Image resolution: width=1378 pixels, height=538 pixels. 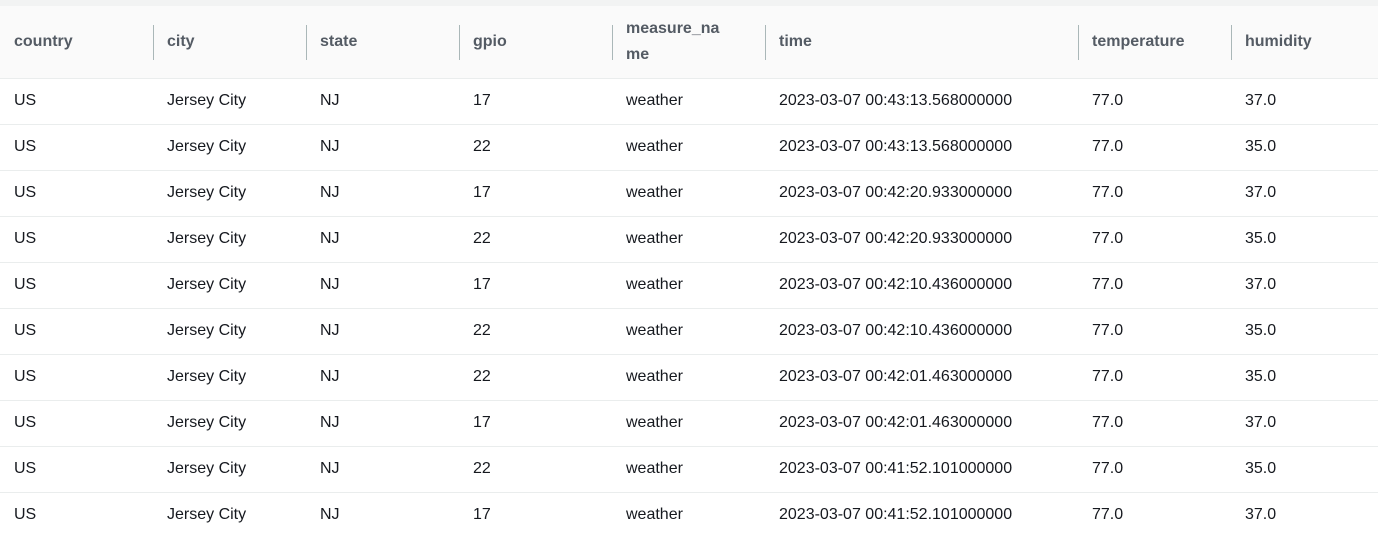 What do you see at coordinates (535, 42) in the screenshot?
I see `column-header-gpio: gpio` at bounding box center [535, 42].